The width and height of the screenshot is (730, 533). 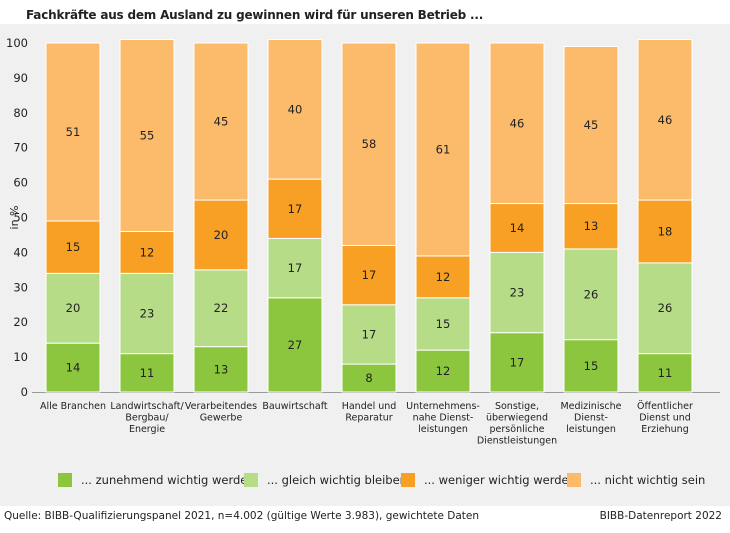 What do you see at coordinates (147, 406) in the screenshot?
I see `category-label: Landwirtschaft/` at bounding box center [147, 406].